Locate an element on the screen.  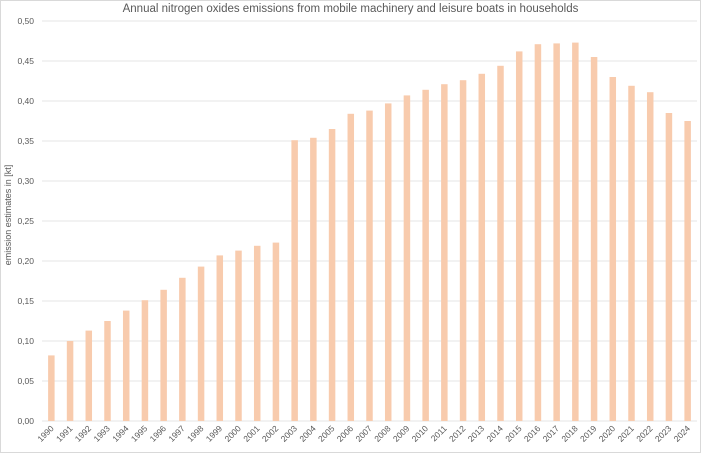
bar-1997 is located at coordinates (182, 349).